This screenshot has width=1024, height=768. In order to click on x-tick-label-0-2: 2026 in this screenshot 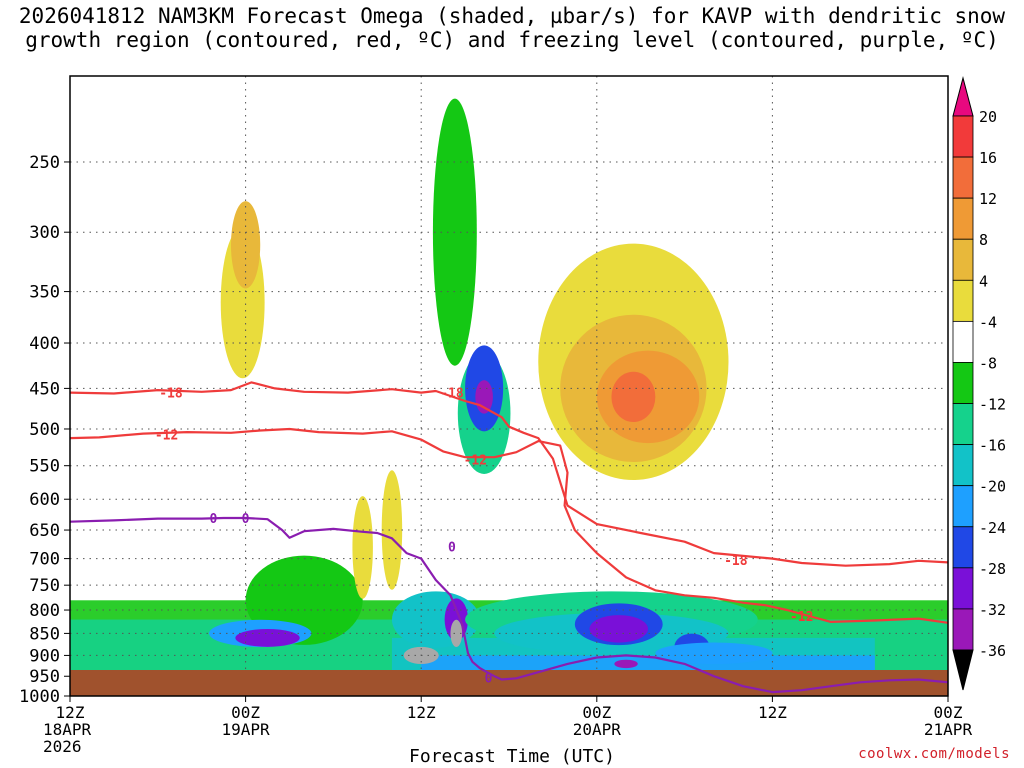, I will do `click(62, 746)`.